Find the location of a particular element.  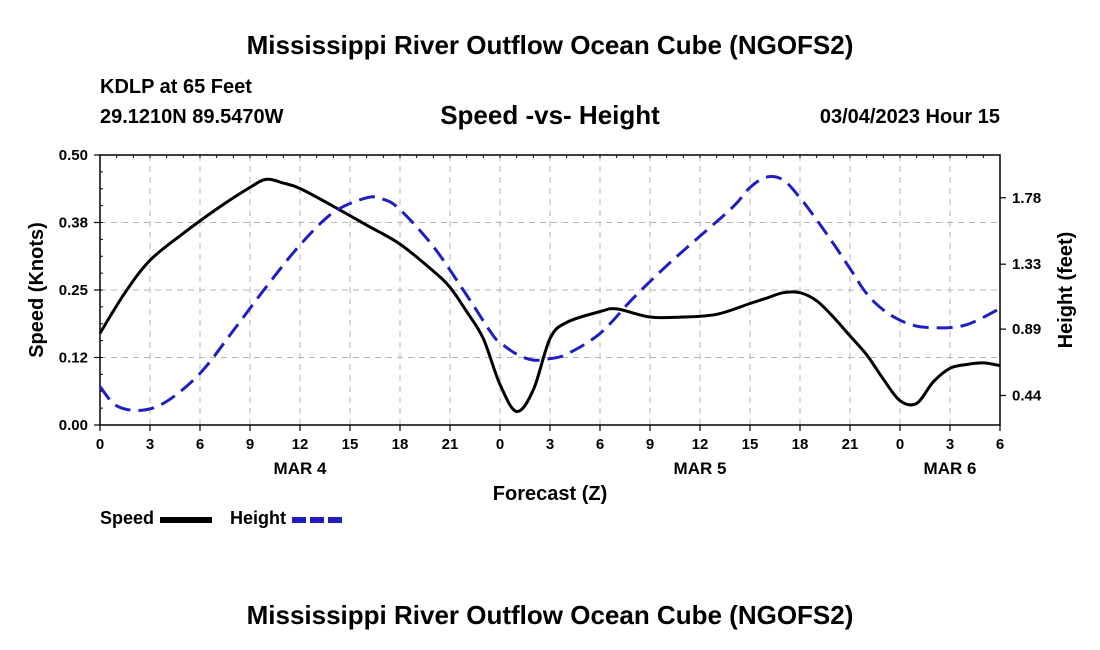

y-tick-label: 0.50 is located at coordinates (73, 155).